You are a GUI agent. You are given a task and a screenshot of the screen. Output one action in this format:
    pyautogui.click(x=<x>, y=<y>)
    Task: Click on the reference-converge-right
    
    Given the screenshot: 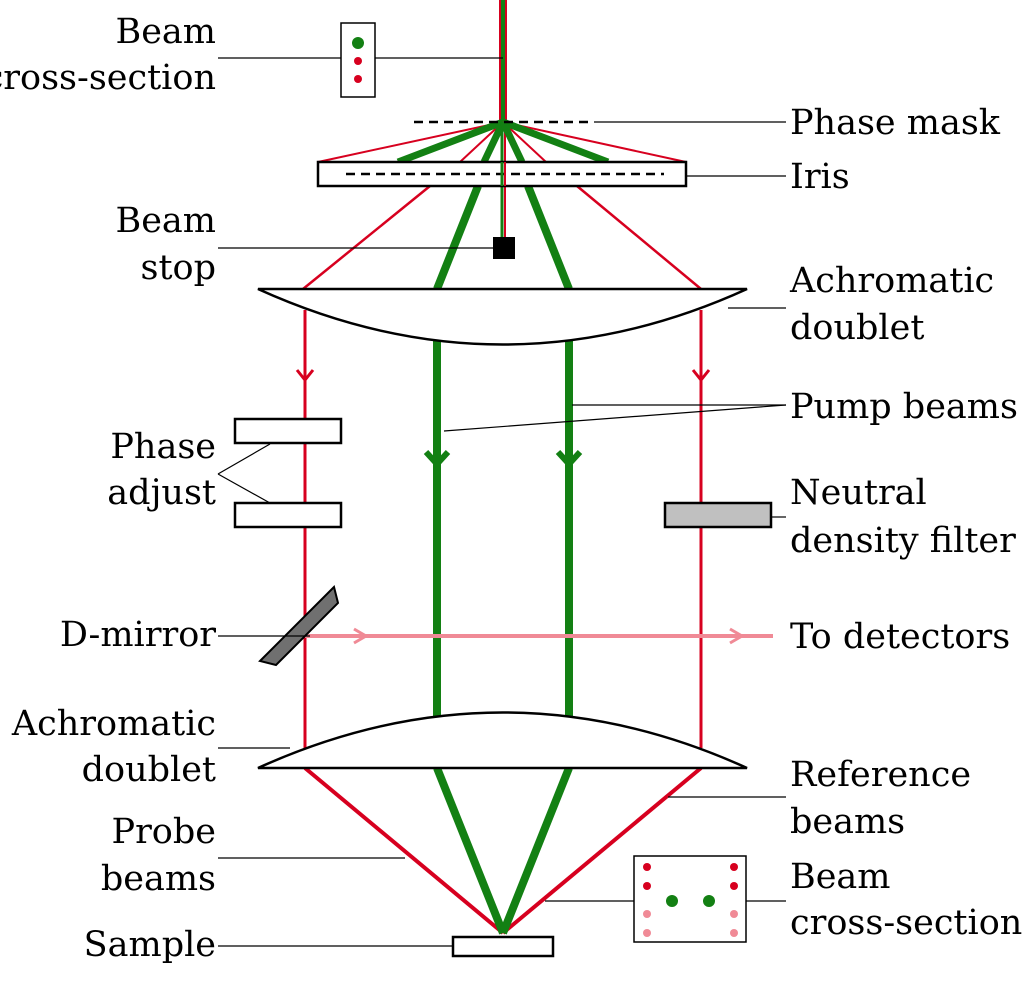 What is the action you would take?
    pyautogui.click(x=602, y=850)
    